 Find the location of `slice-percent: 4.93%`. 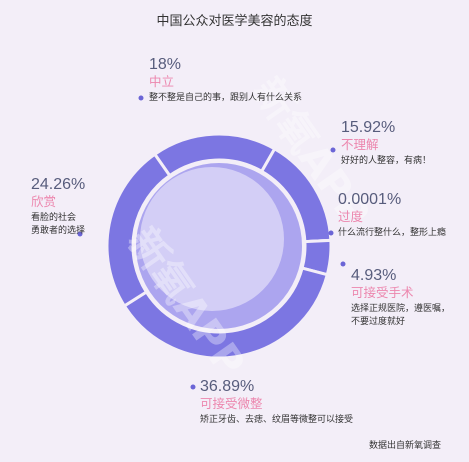

slice-percent: 4.93% is located at coordinates (374, 275).